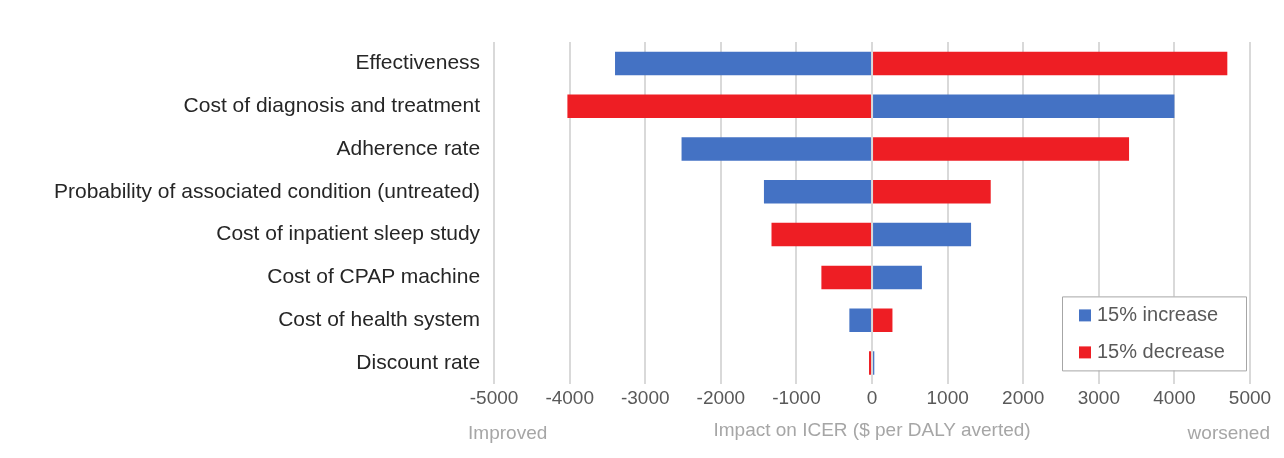  Describe the element at coordinates (1158, 313) in the screenshot. I see `legend-label: 15% increase` at that location.